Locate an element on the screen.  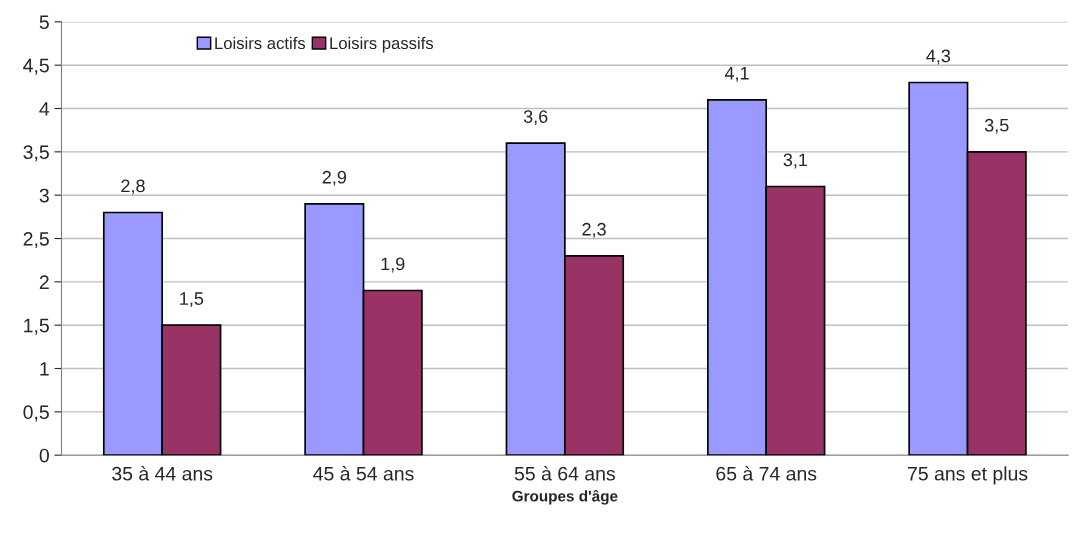
y-tick-label: 0 is located at coordinates (44, 455).